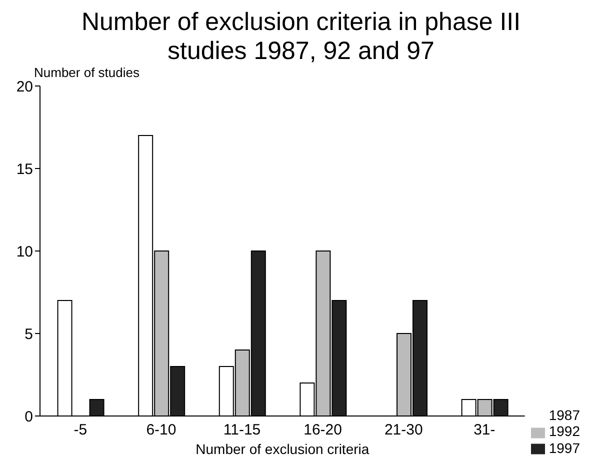 The image size is (602, 476). What do you see at coordinates (24, 87) in the screenshot?
I see `y-tick-label: 20` at bounding box center [24, 87].